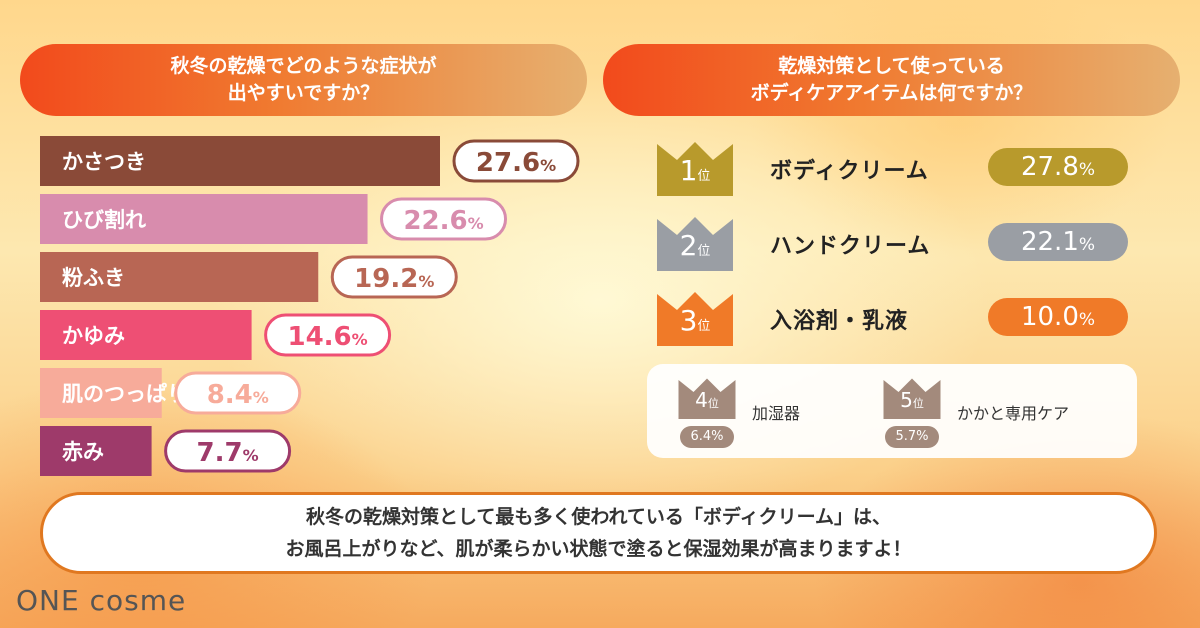  What do you see at coordinates (101, 600) in the screenshot?
I see `brand-logo: ONE cosme` at bounding box center [101, 600].